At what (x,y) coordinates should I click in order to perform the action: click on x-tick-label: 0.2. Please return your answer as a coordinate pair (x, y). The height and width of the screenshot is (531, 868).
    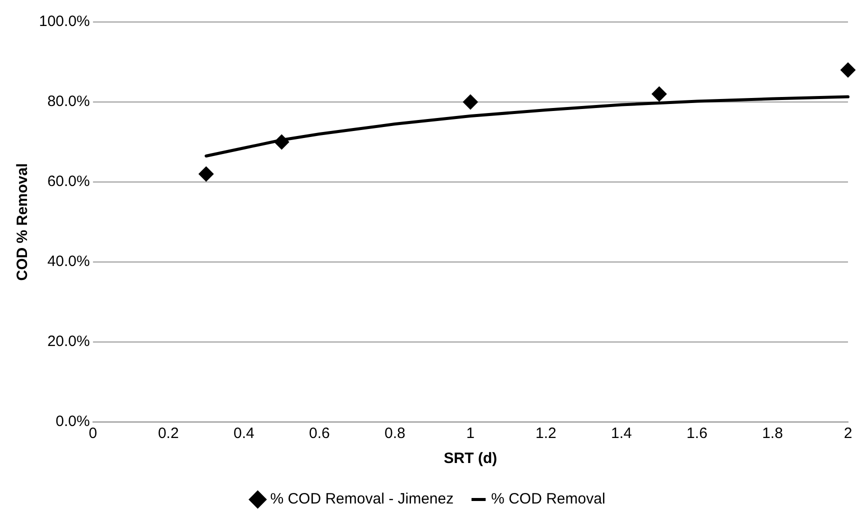
    Looking at the image, I should click on (168, 433).